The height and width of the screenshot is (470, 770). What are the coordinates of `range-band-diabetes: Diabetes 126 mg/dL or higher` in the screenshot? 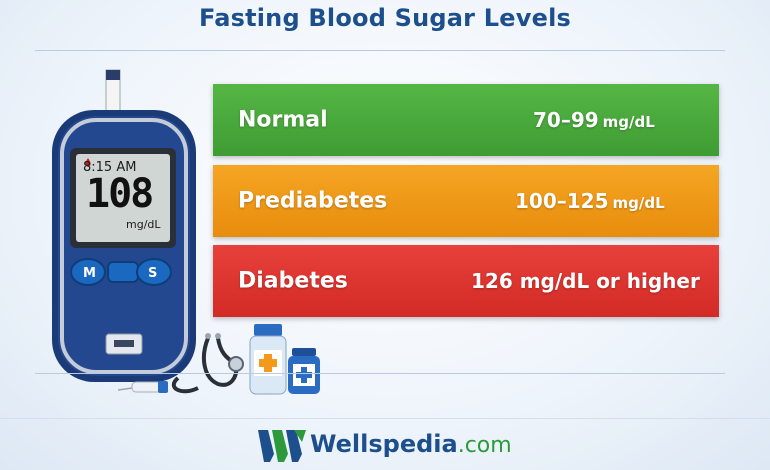 It's located at (466, 281).